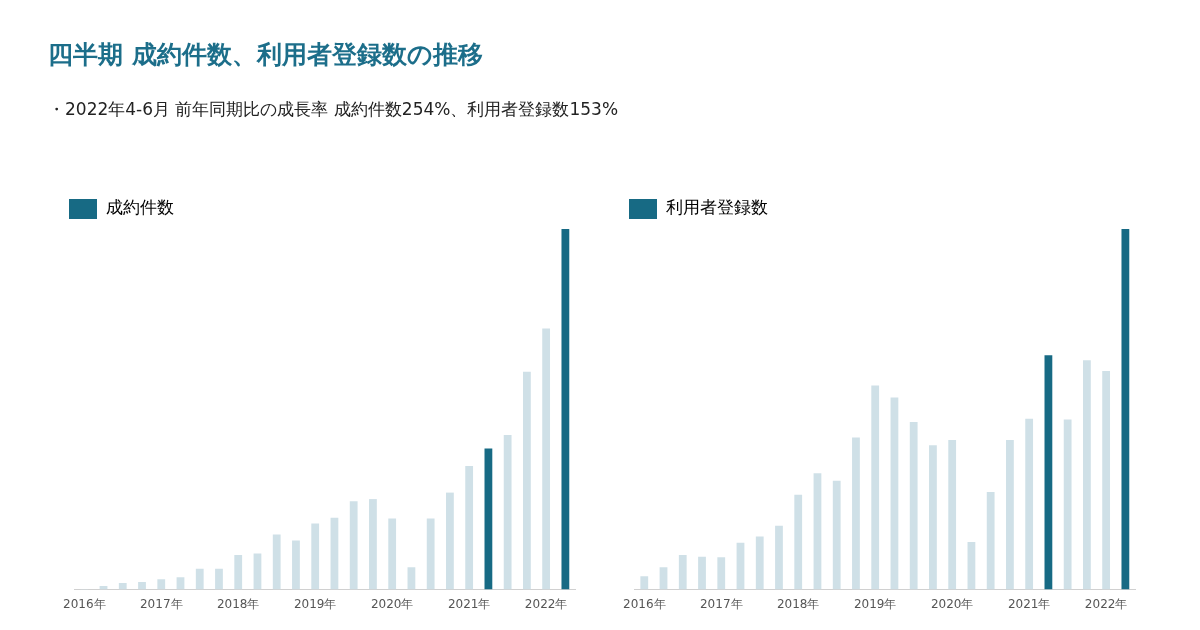 Image resolution: width=1200 pixels, height=630 pixels. What do you see at coordinates (333, 109) in the screenshot?
I see `chart-subtitle: ・2022年4-6月 前年同期比の成長率 成約件数254%、利用者登録数153%` at bounding box center [333, 109].